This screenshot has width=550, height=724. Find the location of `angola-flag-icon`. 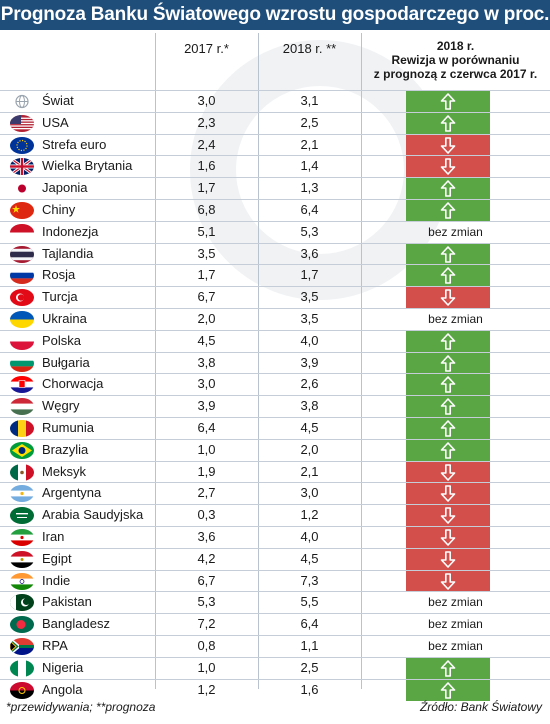

angola-flag-icon is located at coordinates (22, 690).